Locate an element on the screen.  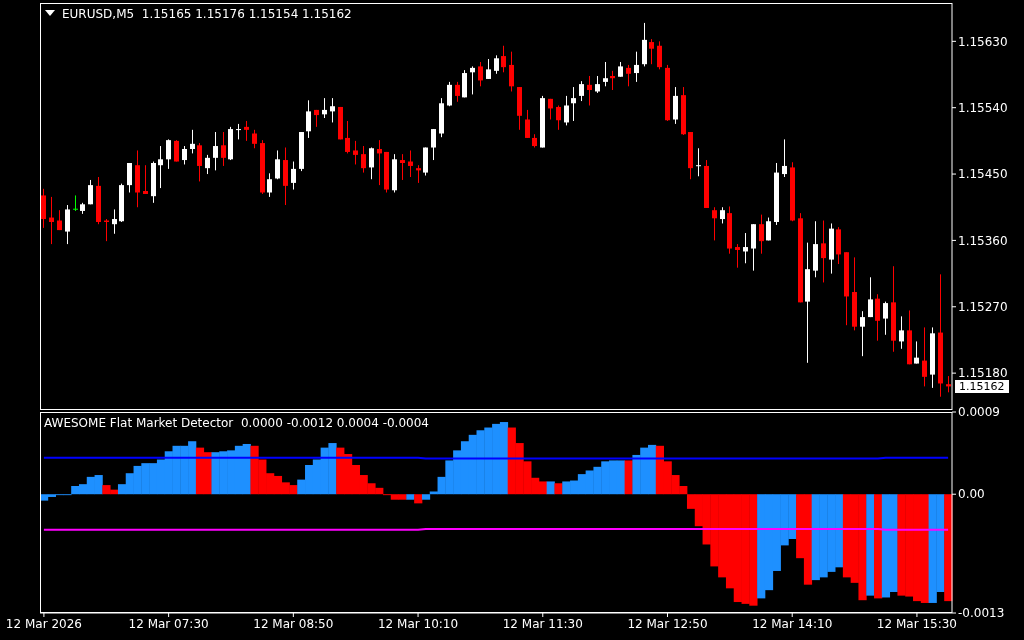
x-tick-label: 12 Mar 10:10 is located at coordinates (418, 623).